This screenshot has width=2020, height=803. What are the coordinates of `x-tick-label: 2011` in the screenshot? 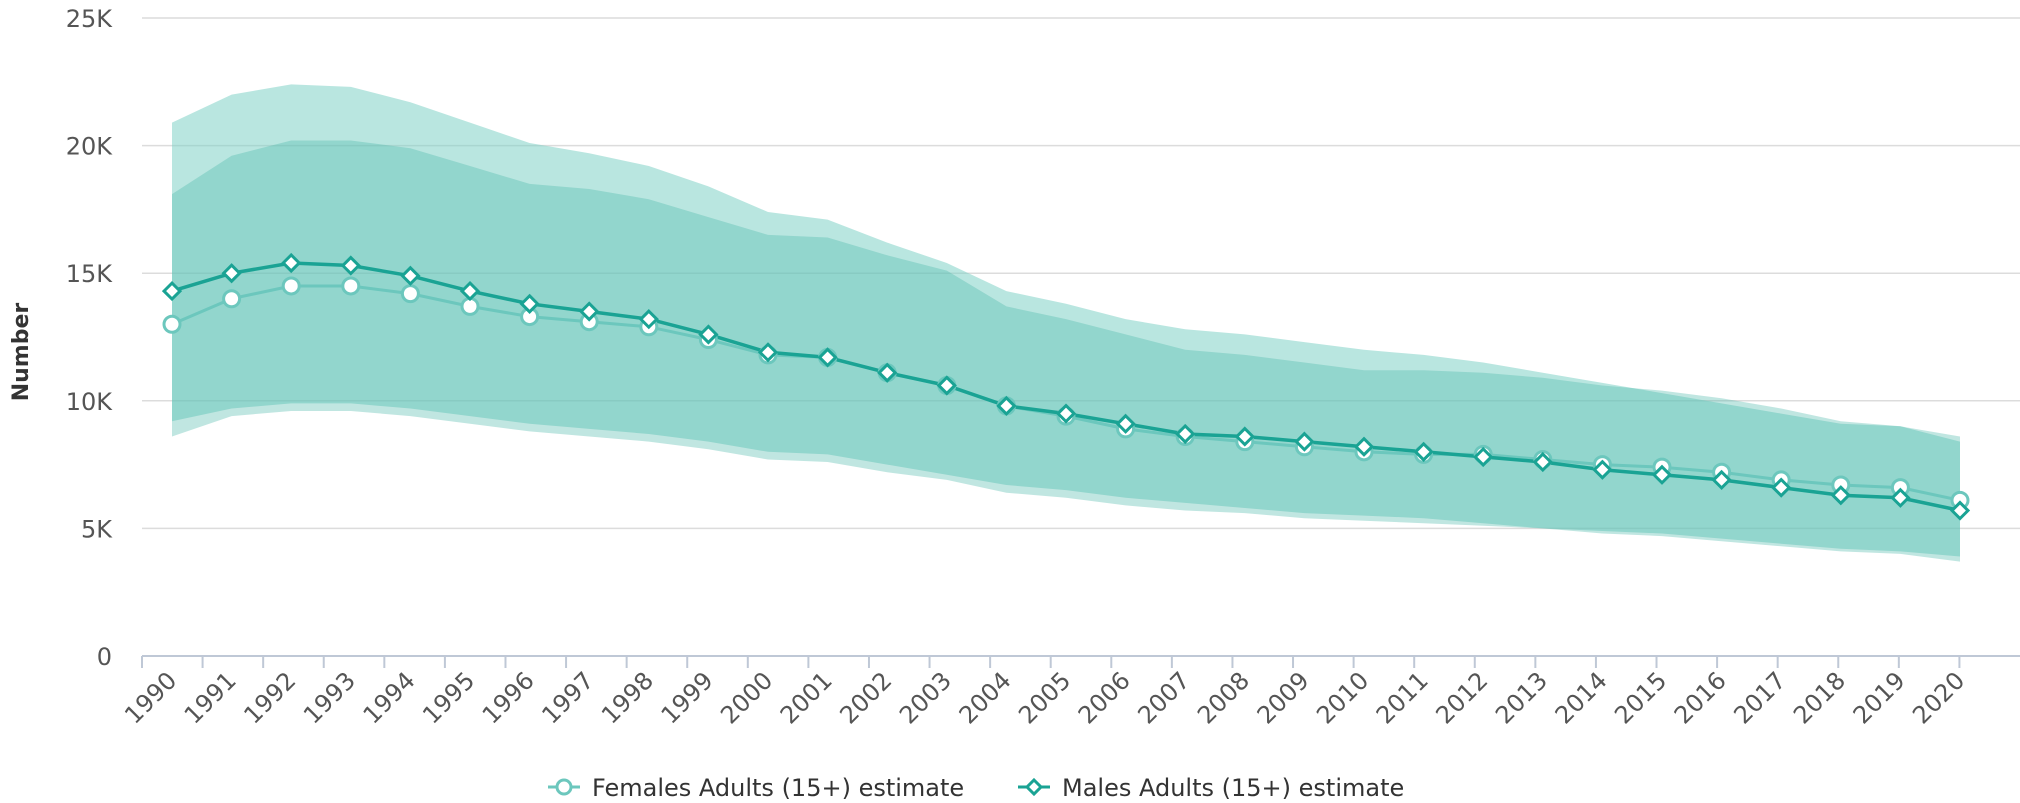 It's located at (1402, 697).